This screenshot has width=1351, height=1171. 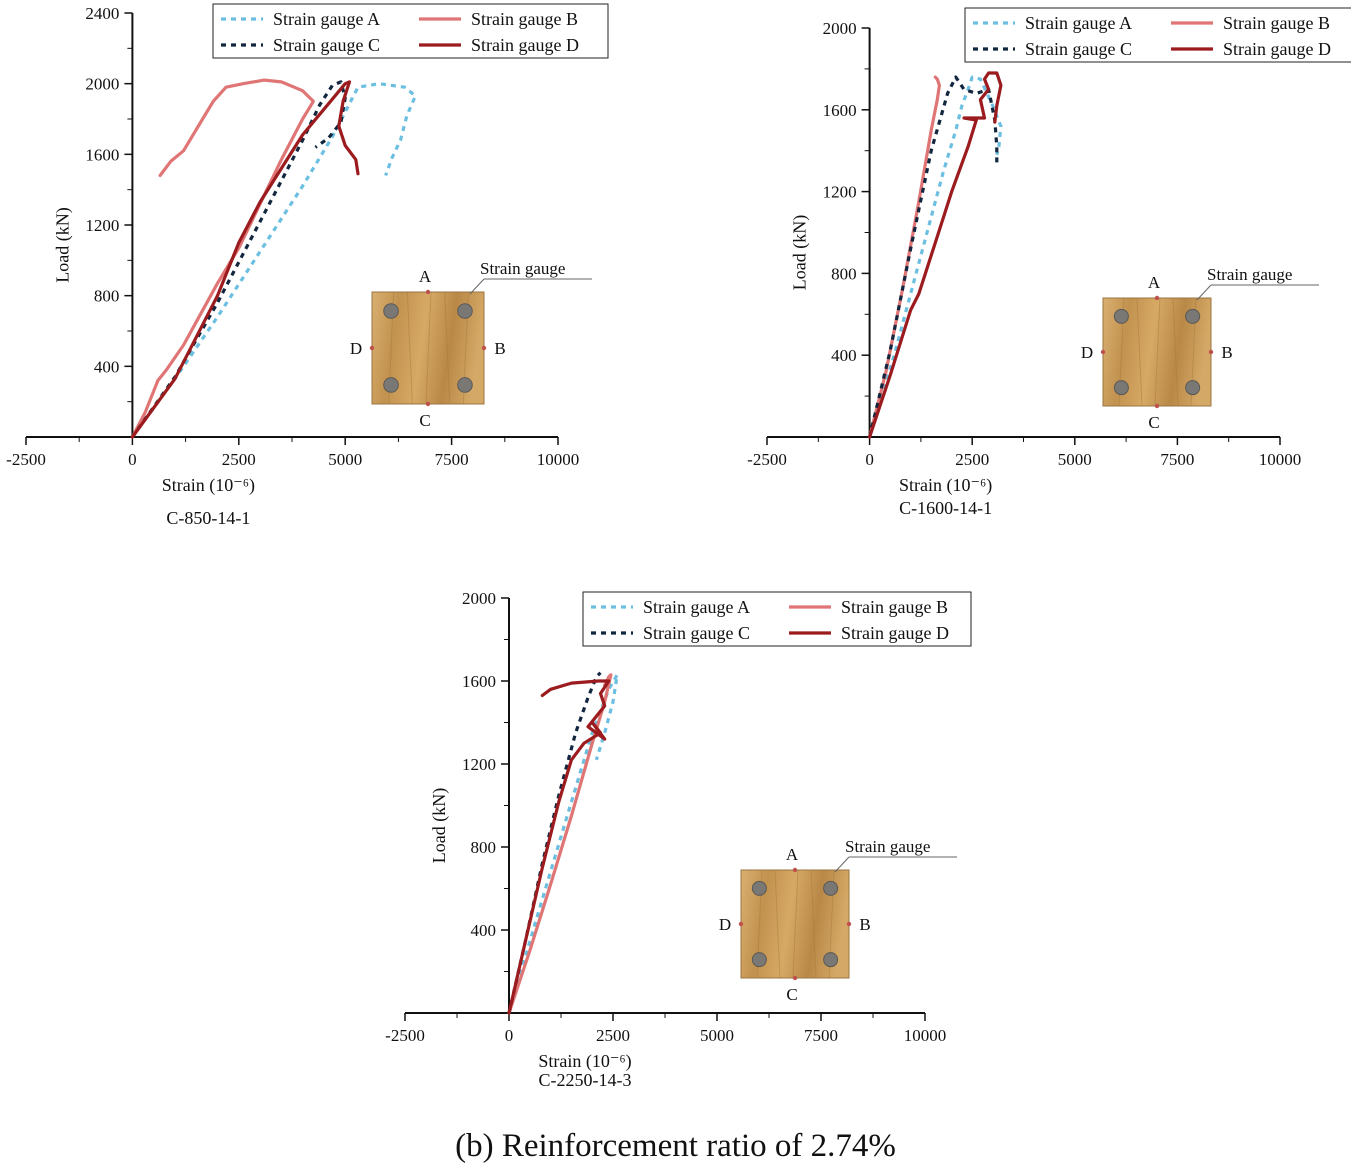 I want to click on y-tick-label: 400, so click(x=844, y=355).